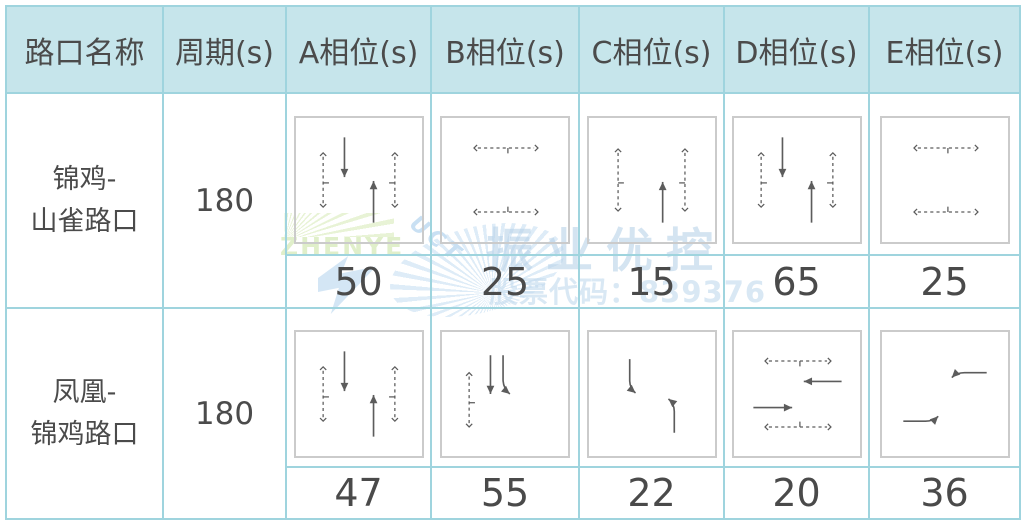 Image resolution: width=1024 pixels, height=520 pixels. What do you see at coordinates (796, 493) in the screenshot?
I see `phase-value: 20` at bounding box center [796, 493].